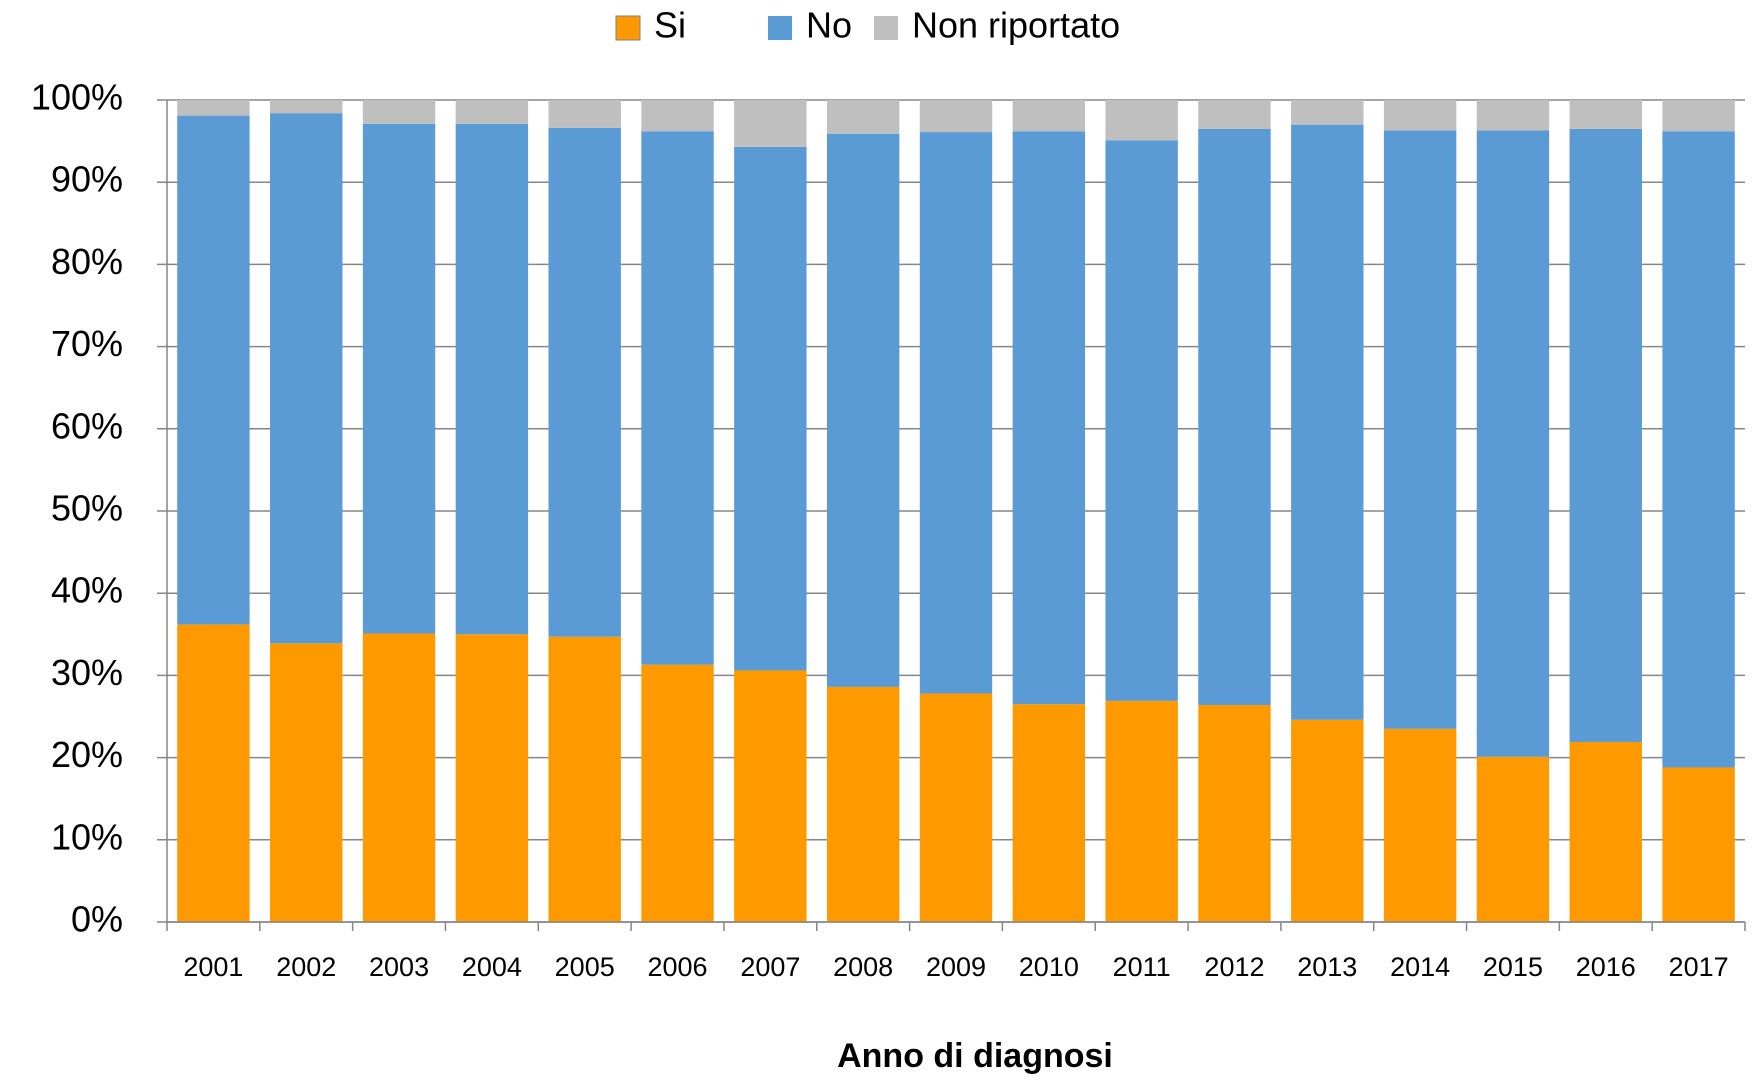 This screenshot has width=1755, height=1083. I want to click on x-tick-label: 2002, so click(306, 967).